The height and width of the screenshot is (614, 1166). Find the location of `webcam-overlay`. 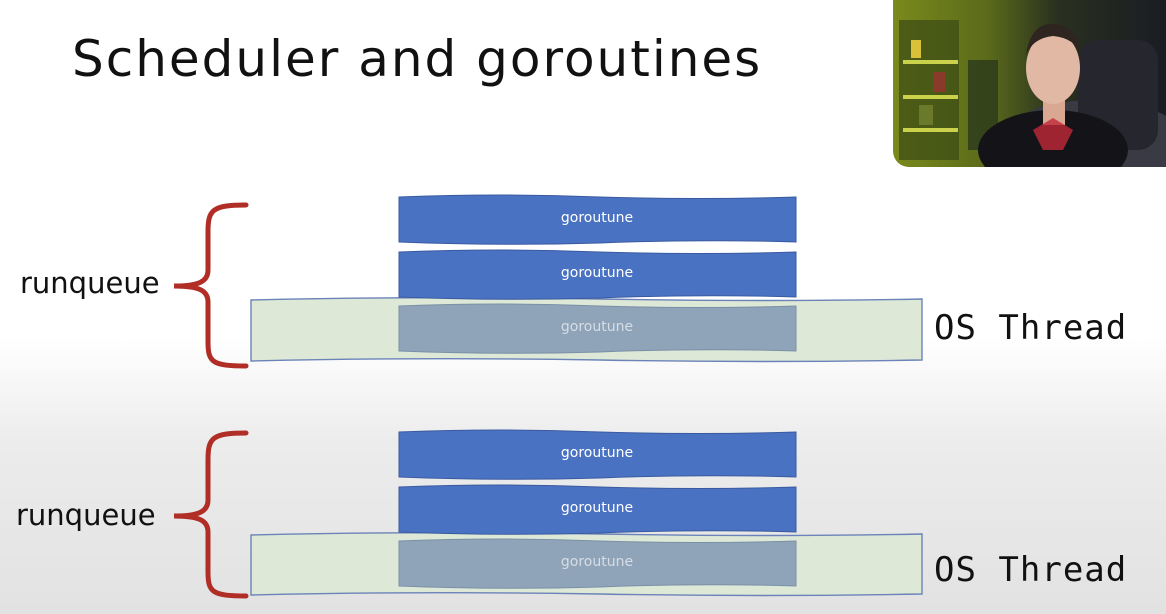

webcam-overlay is located at coordinates (1029, 83).